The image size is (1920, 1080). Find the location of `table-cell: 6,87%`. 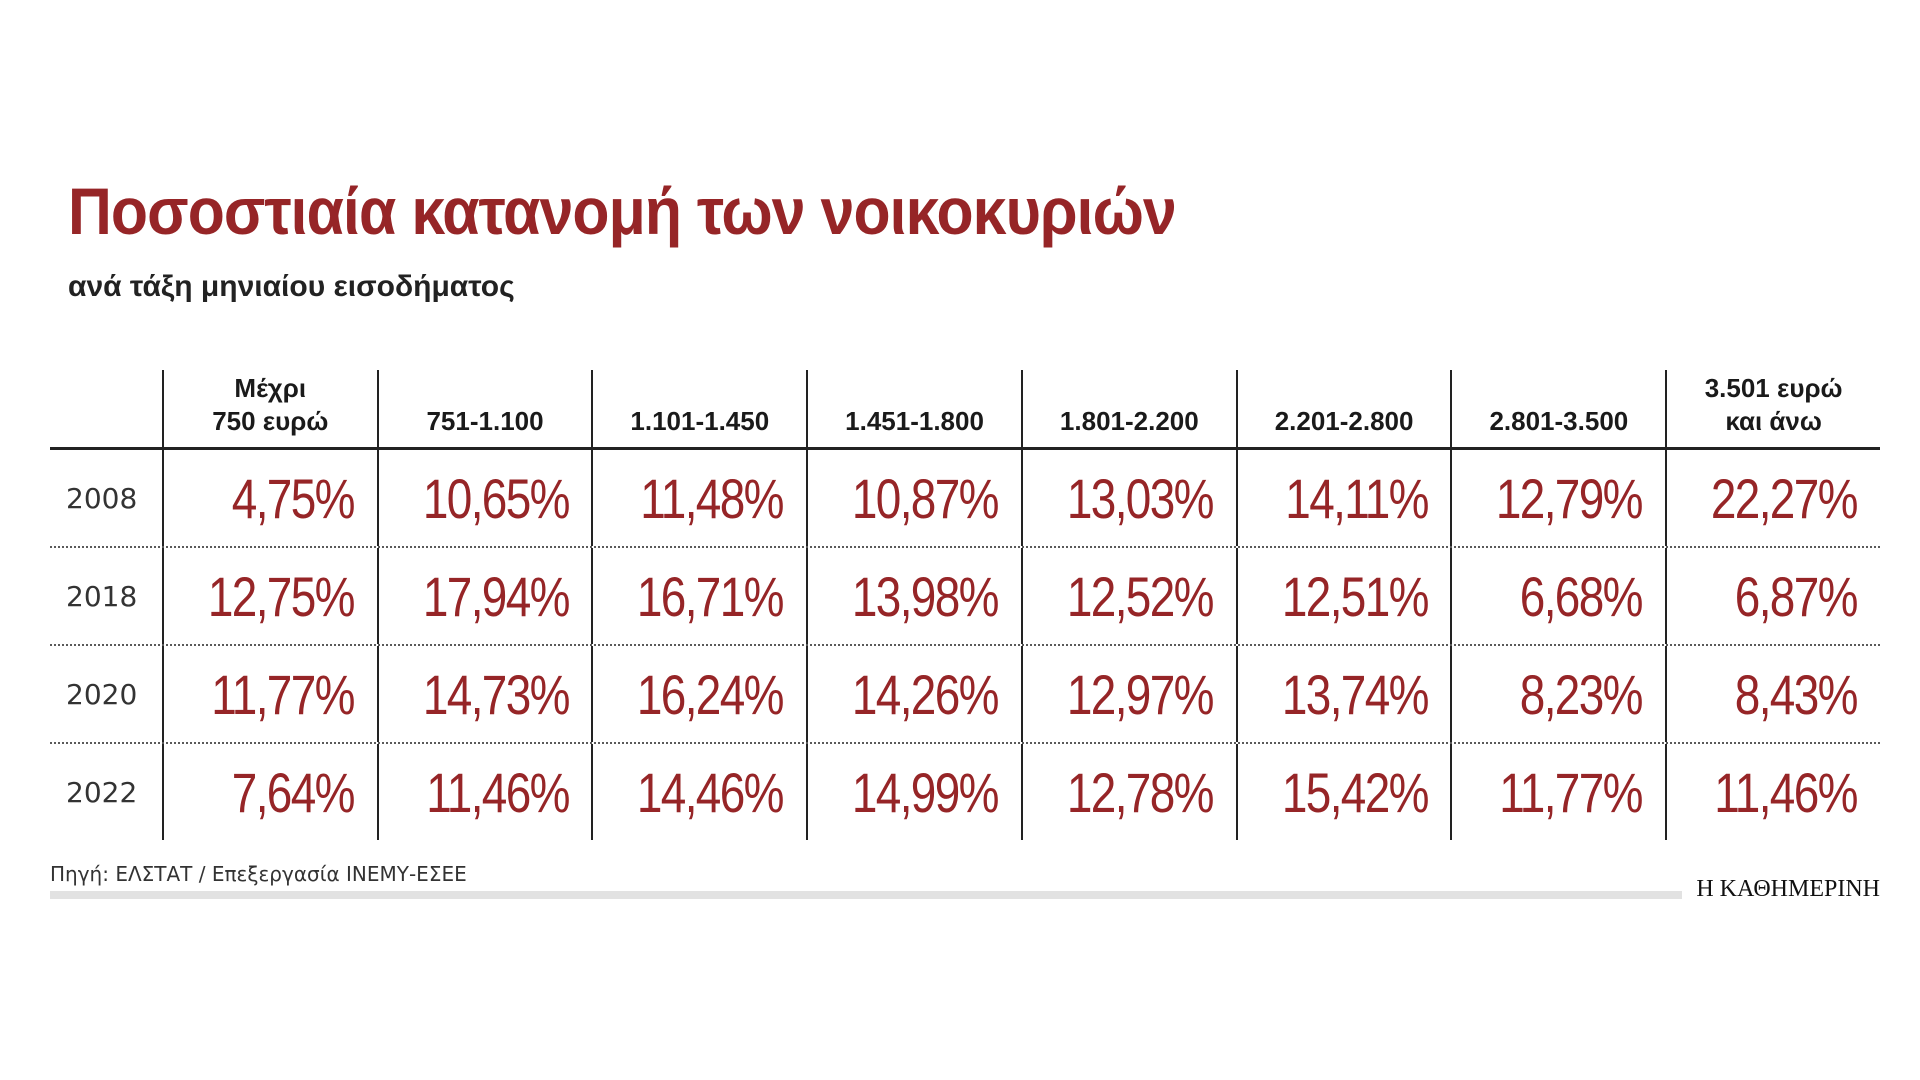

table-cell: 6,87% is located at coordinates (1772, 596).